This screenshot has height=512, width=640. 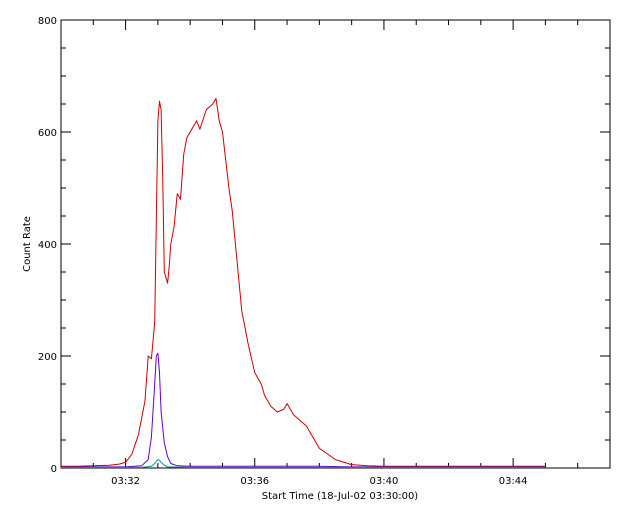 I want to click on y-tick-label: 0, so click(x=54, y=469).